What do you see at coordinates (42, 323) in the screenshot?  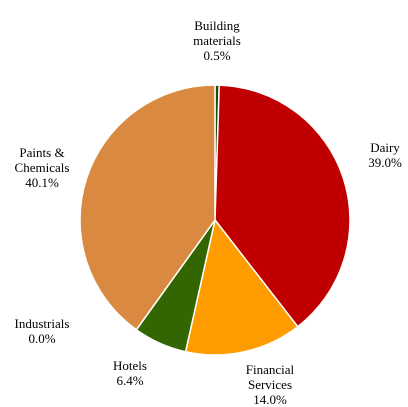 I see `category-label: Industrials` at bounding box center [42, 323].